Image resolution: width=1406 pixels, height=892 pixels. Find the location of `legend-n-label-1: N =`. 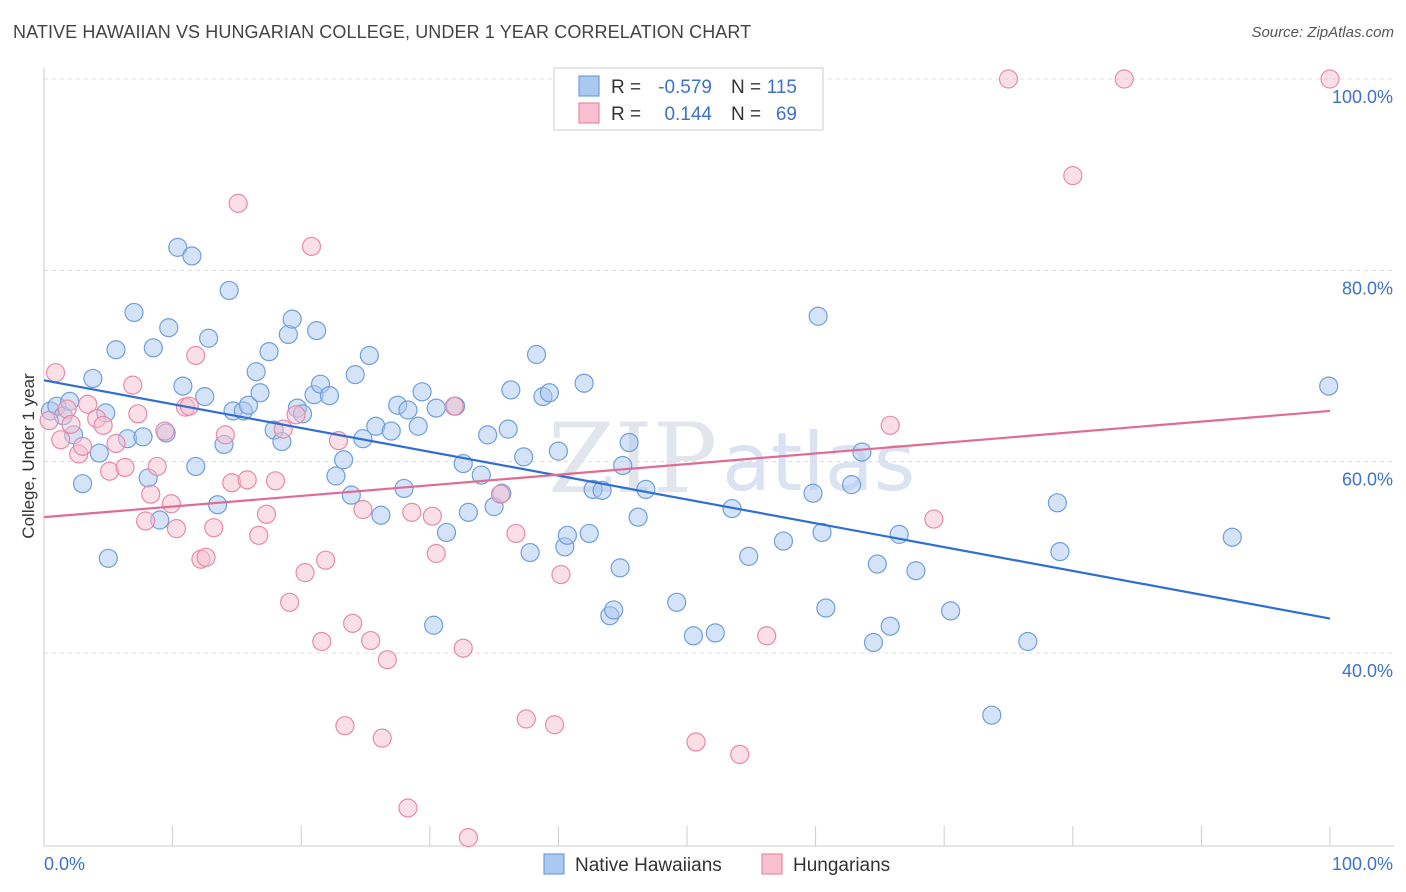

legend-n-label-1: N = is located at coordinates (746, 87).